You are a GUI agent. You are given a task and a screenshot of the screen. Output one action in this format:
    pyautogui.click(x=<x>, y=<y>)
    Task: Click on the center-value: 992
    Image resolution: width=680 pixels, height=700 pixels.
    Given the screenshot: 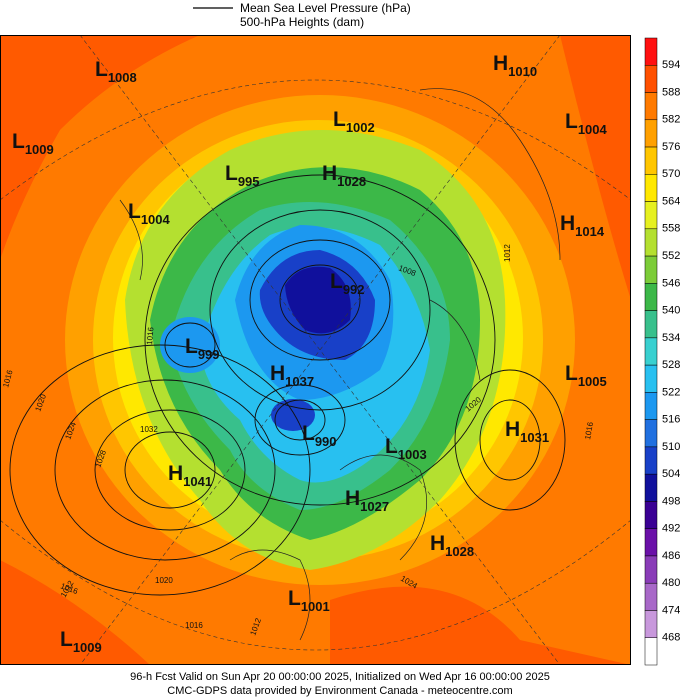 What is the action you would take?
    pyautogui.click(x=354, y=289)
    